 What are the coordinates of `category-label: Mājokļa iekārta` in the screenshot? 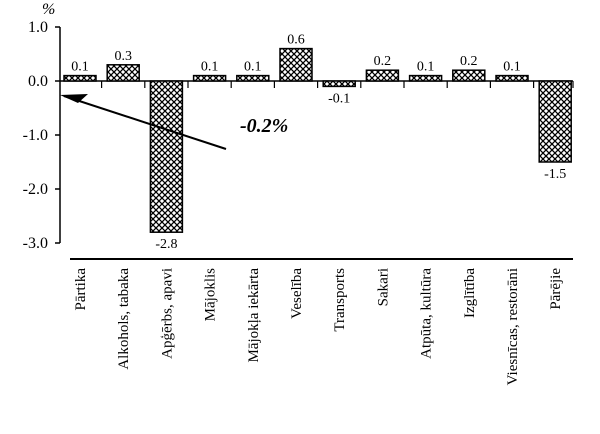 It's located at (254, 315).